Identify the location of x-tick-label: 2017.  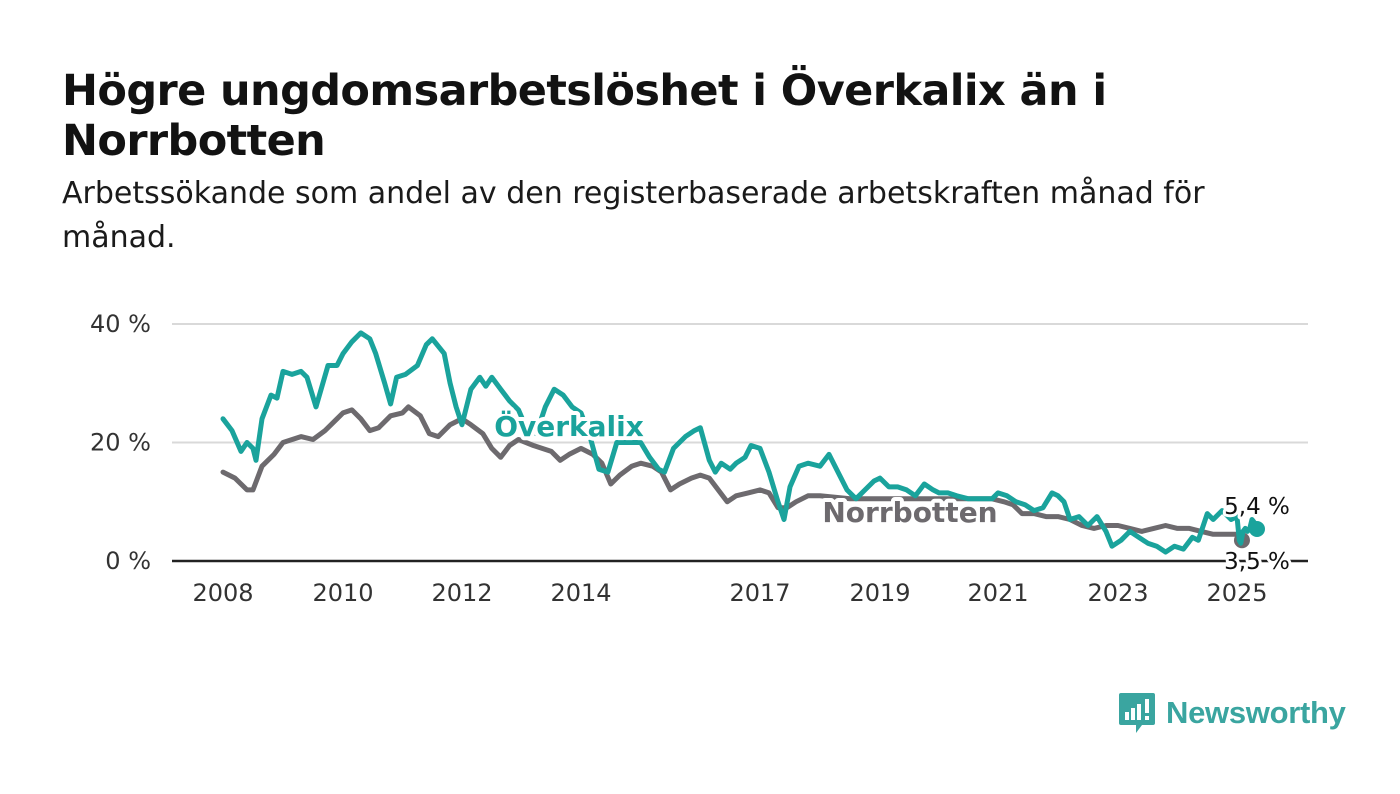
(759, 593).